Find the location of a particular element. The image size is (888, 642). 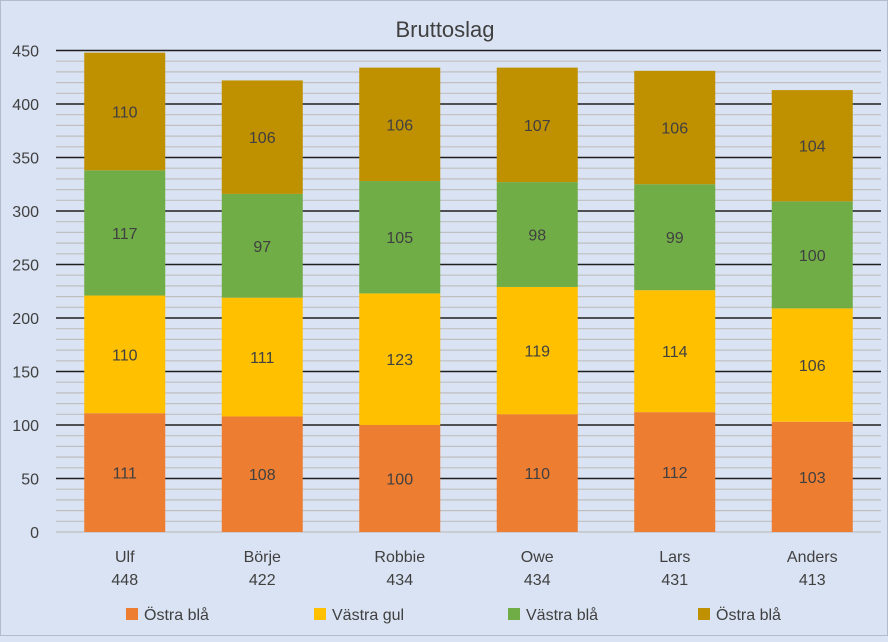

y-tick-label: 300 is located at coordinates (25, 212).